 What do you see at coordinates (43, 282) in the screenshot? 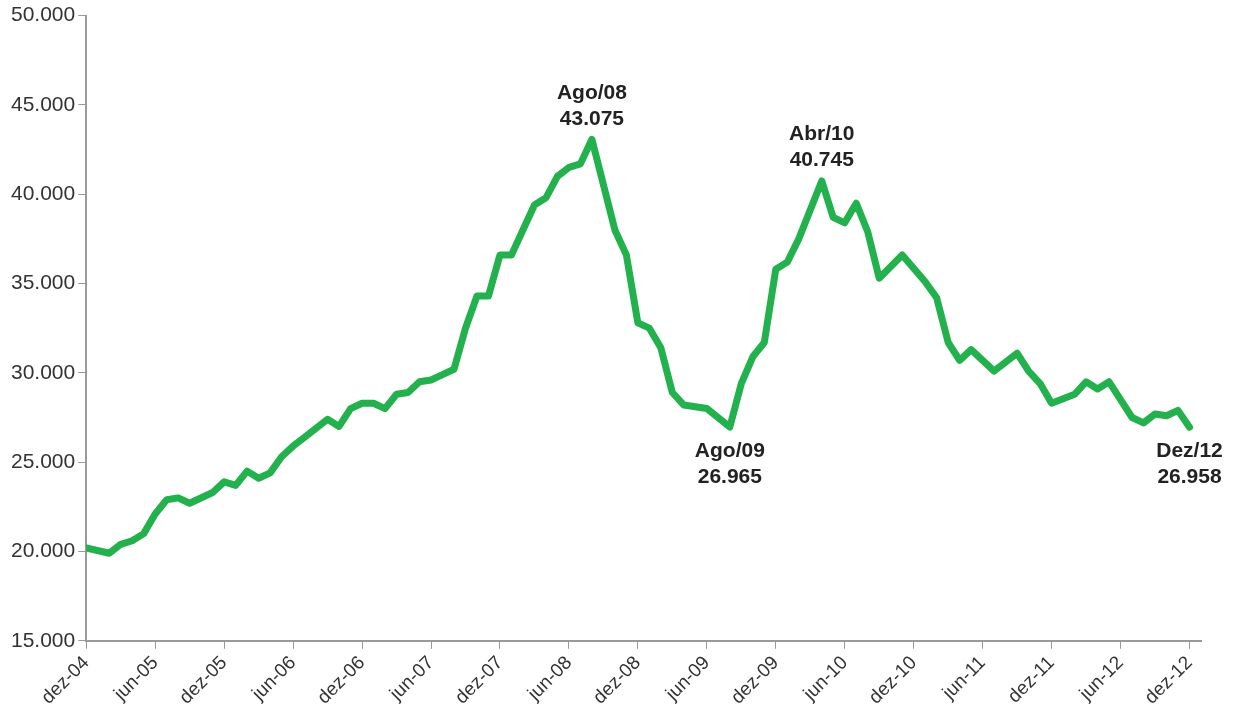
I see `y-tick-label: 35.000` at bounding box center [43, 282].